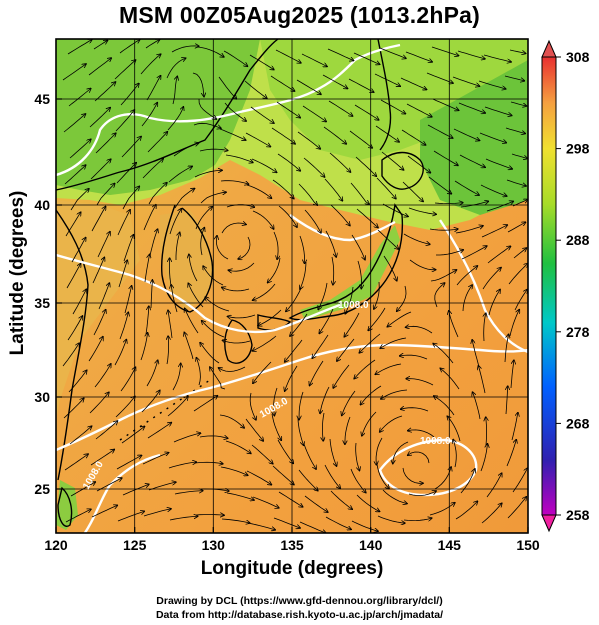 Image resolution: width=599 pixels, height=625 pixels. What do you see at coordinates (98, 310) in the screenshot?
I see `china-coast-field` at bounding box center [98, 310].